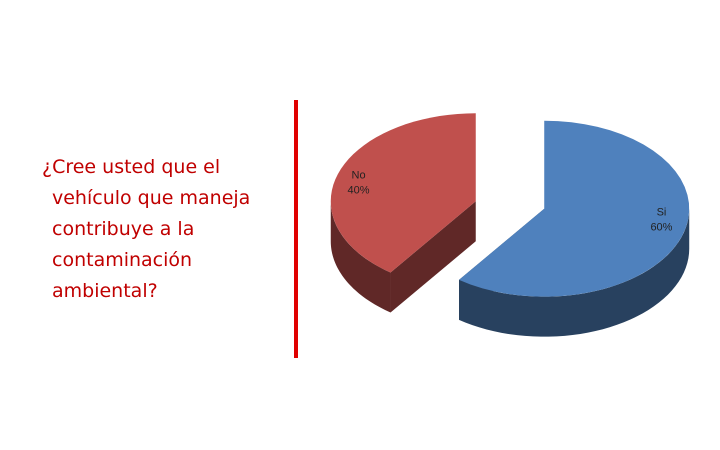 The image size is (720, 450). What do you see at coordinates (662, 213) in the screenshot?
I see `slice-category: Si` at bounding box center [662, 213].